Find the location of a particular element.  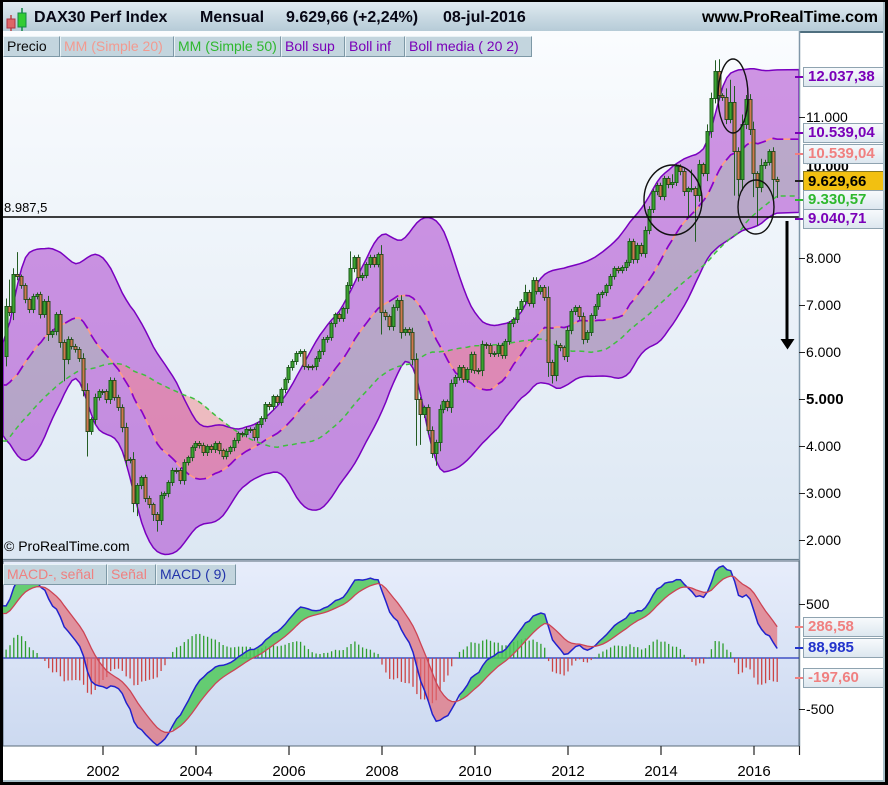

svg-text: 8.987,5 is located at coordinates (25, 207).